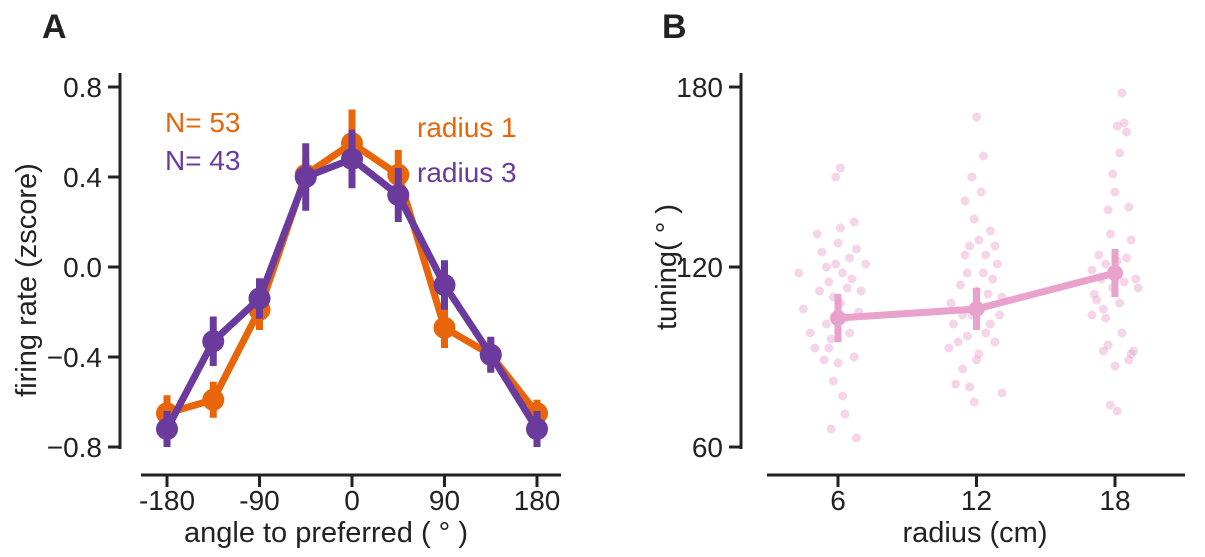 The image size is (1205, 557). Describe the element at coordinates (167, 500) in the screenshot. I see `x-tick-label: -180` at that location.